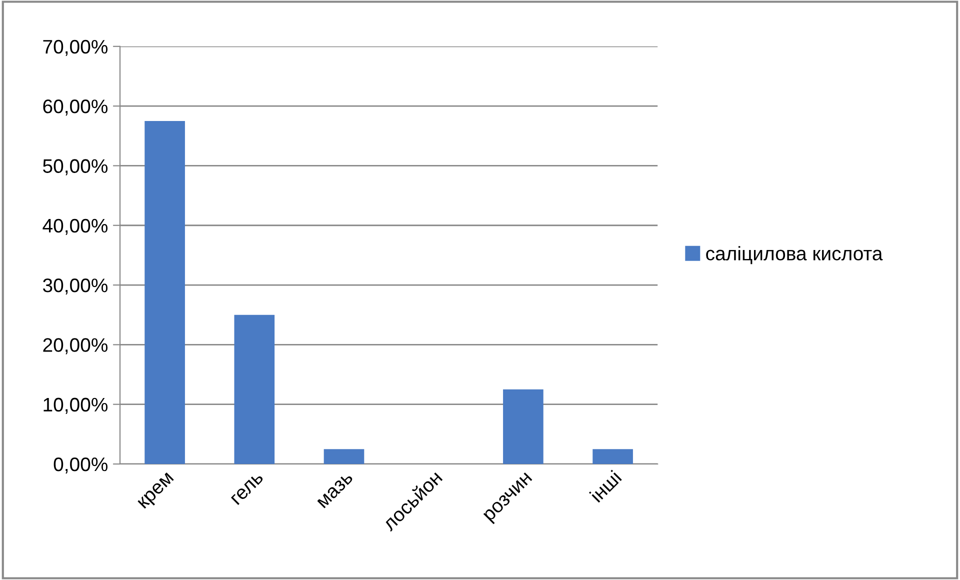  Describe the element at coordinates (247, 489) in the screenshot. I see `x-tick-label: гель` at that location.